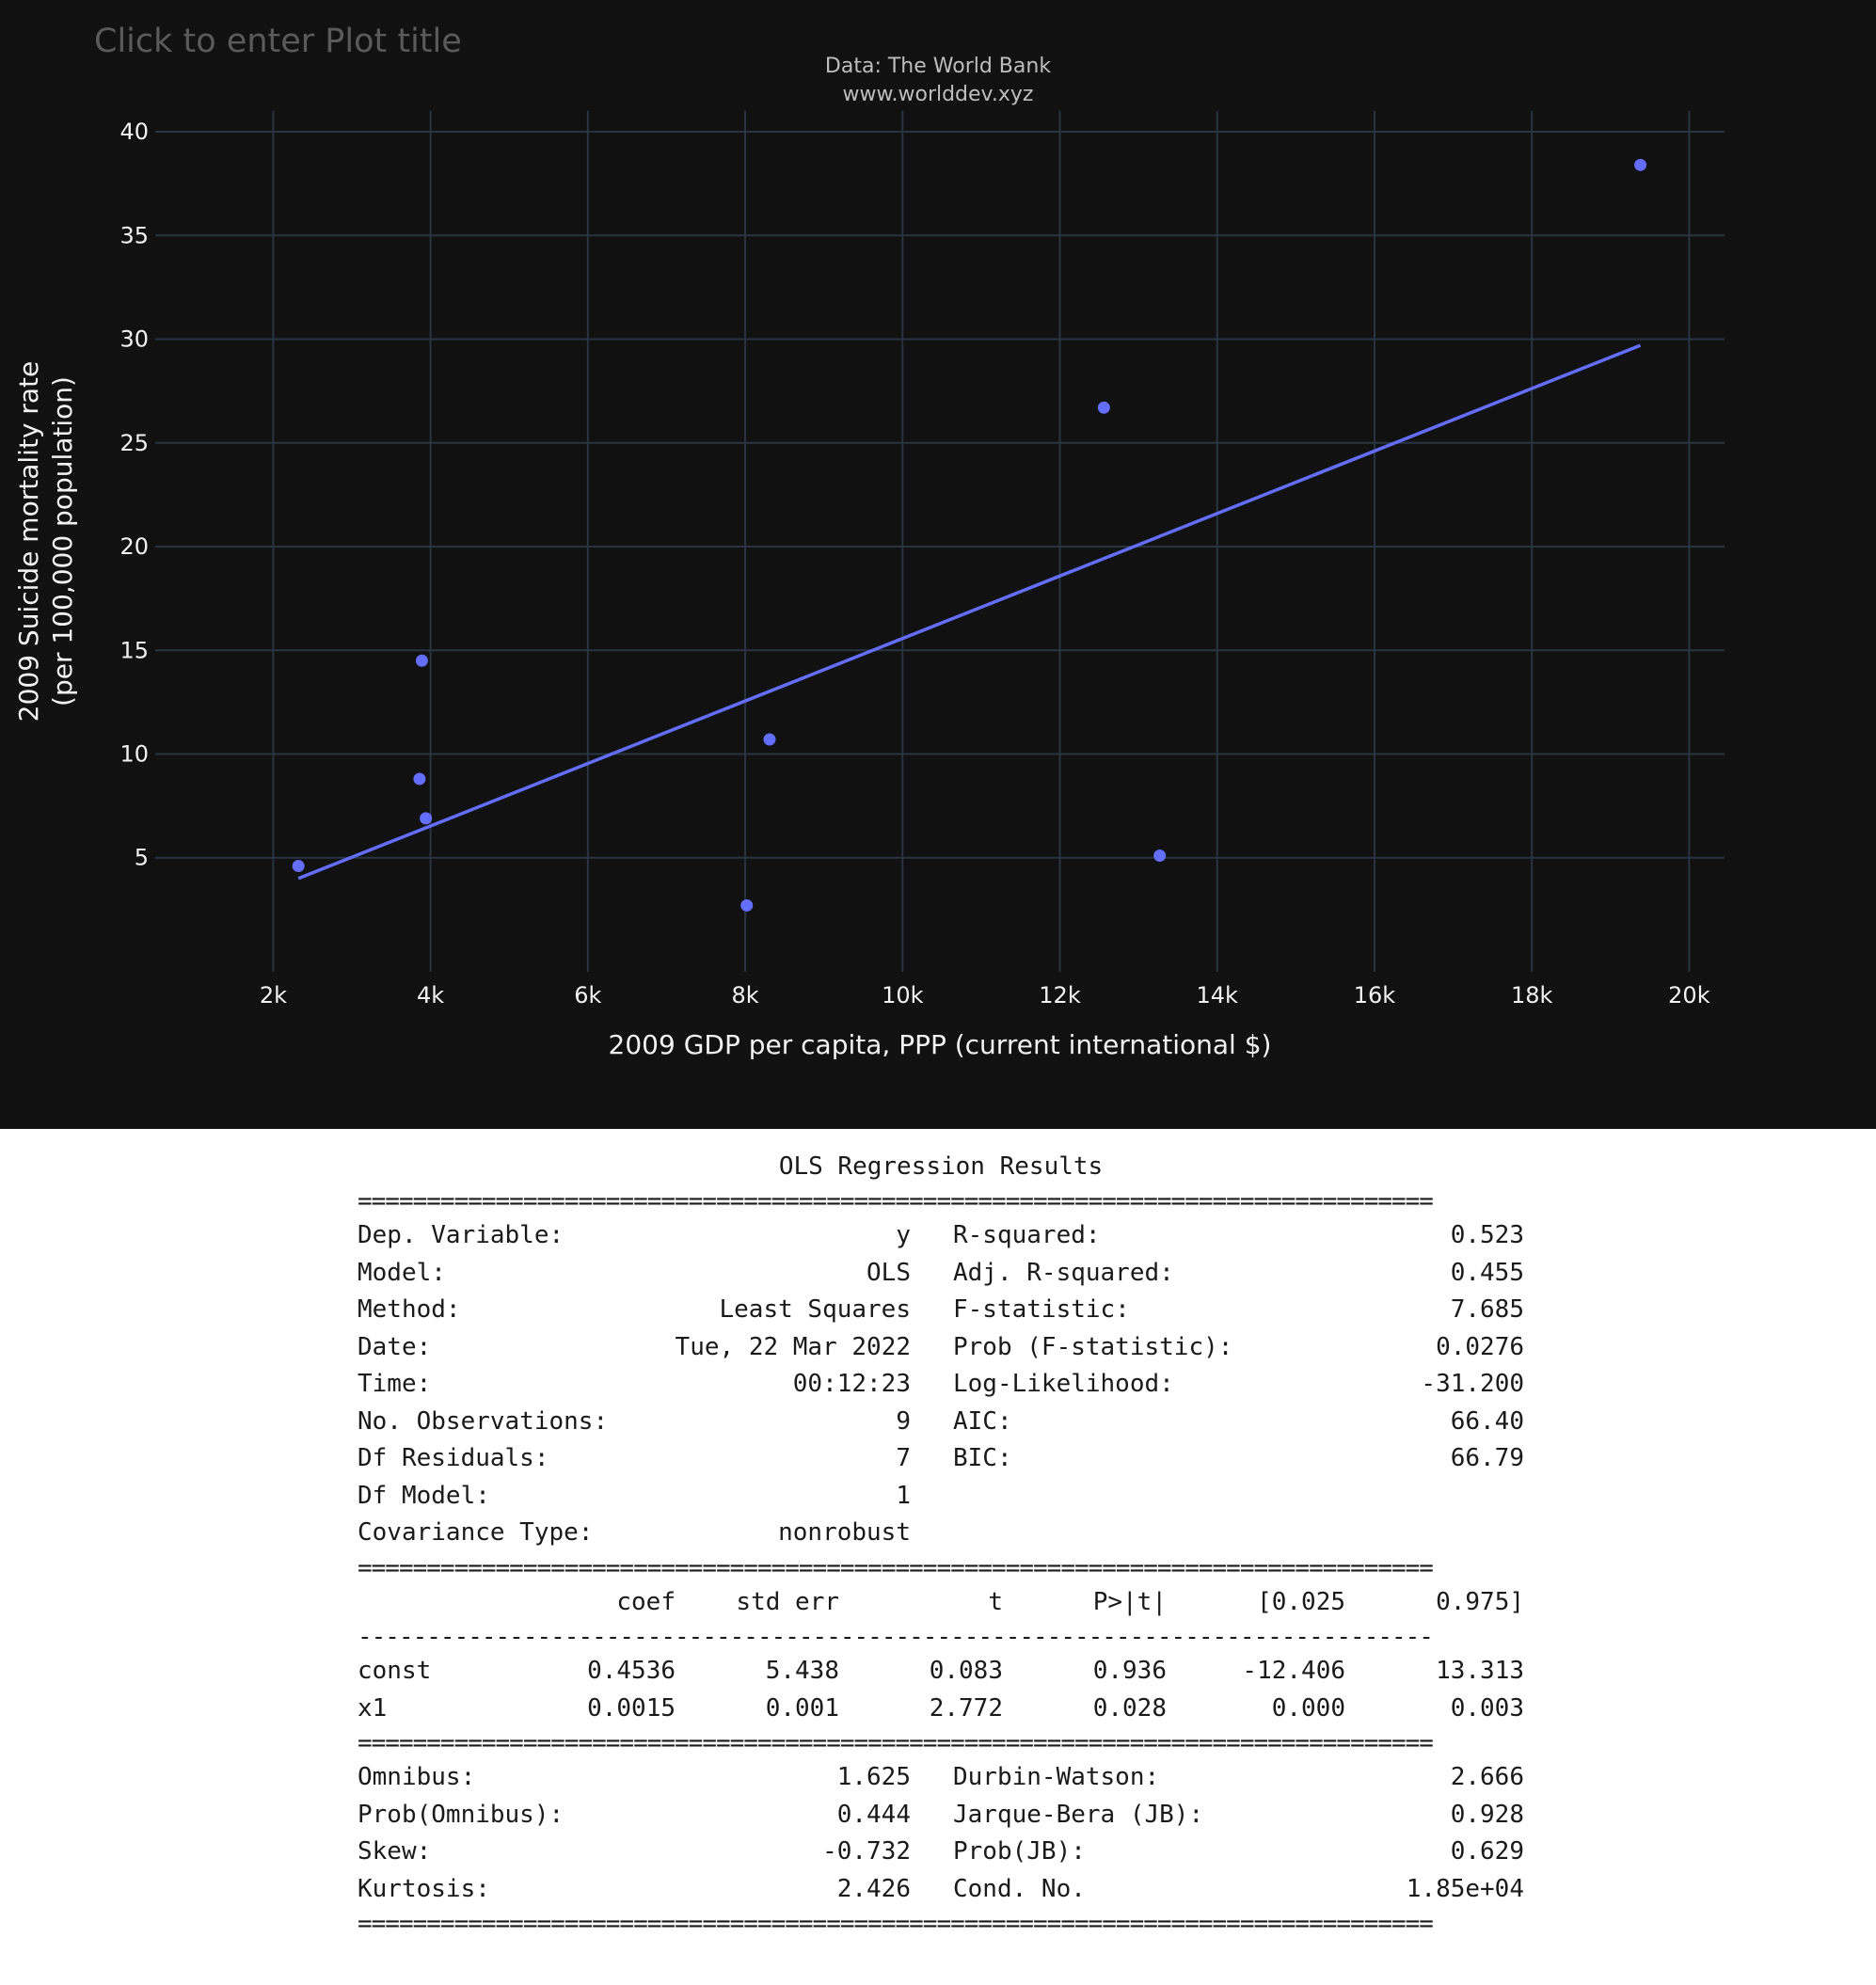 The height and width of the screenshot is (1985, 1876). What do you see at coordinates (373, 1708) in the screenshot?
I see `coef-name: x1` at bounding box center [373, 1708].